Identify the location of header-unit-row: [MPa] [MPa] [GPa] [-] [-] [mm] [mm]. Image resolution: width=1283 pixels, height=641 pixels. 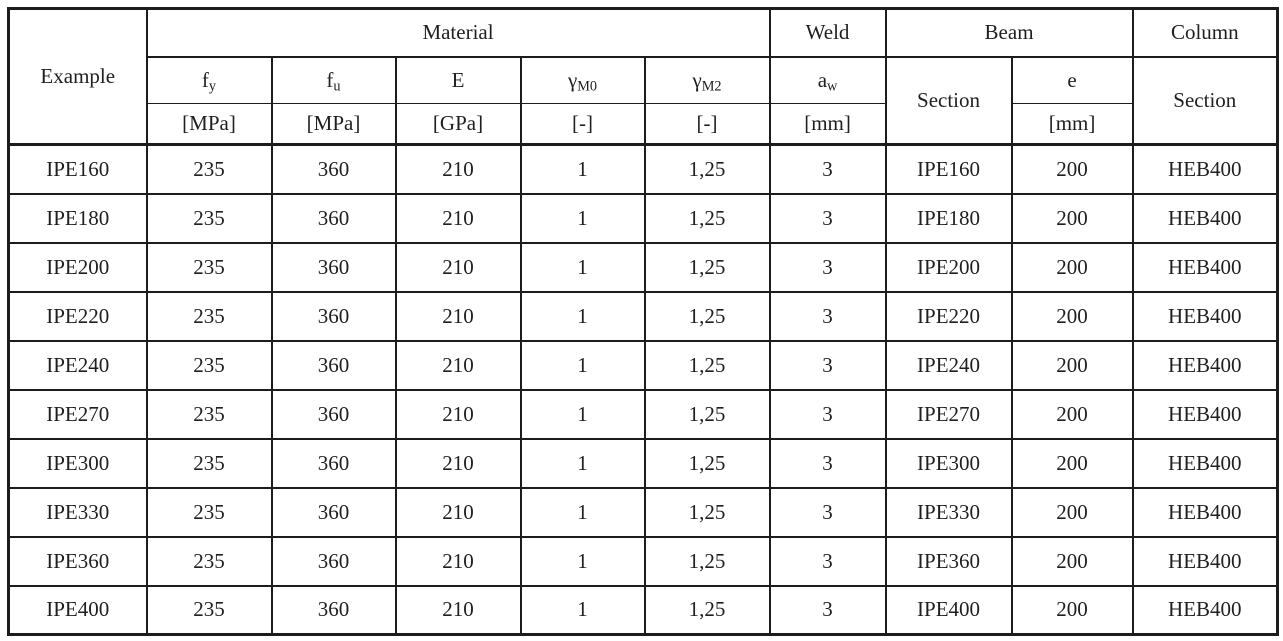
(643, 124).